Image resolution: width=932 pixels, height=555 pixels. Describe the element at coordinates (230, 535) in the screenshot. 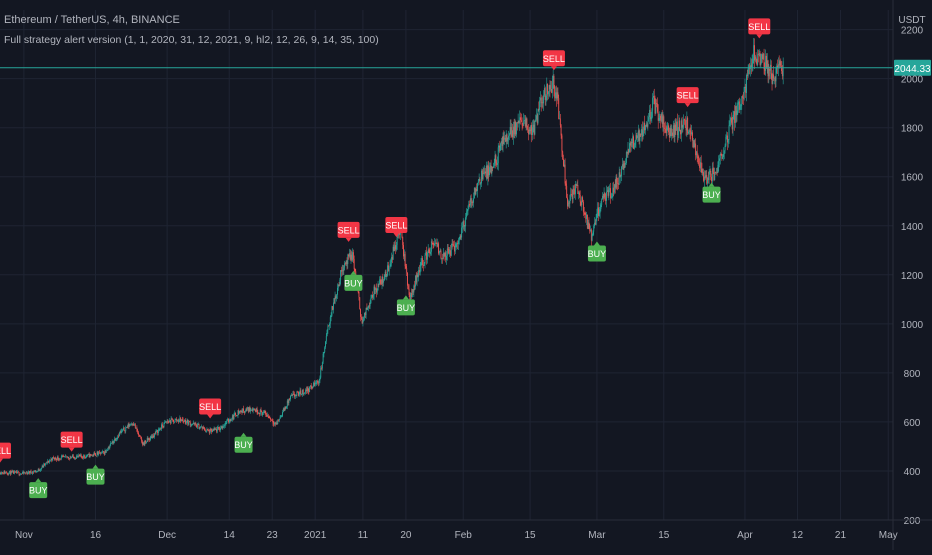

I see `x-tick-label: 14` at that location.